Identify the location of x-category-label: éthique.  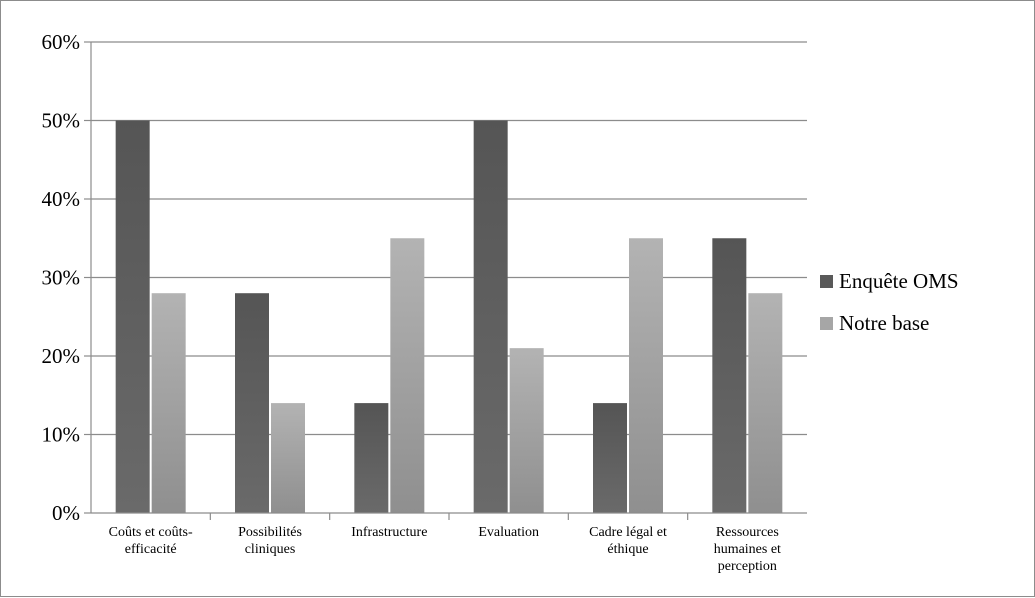
(627, 549).